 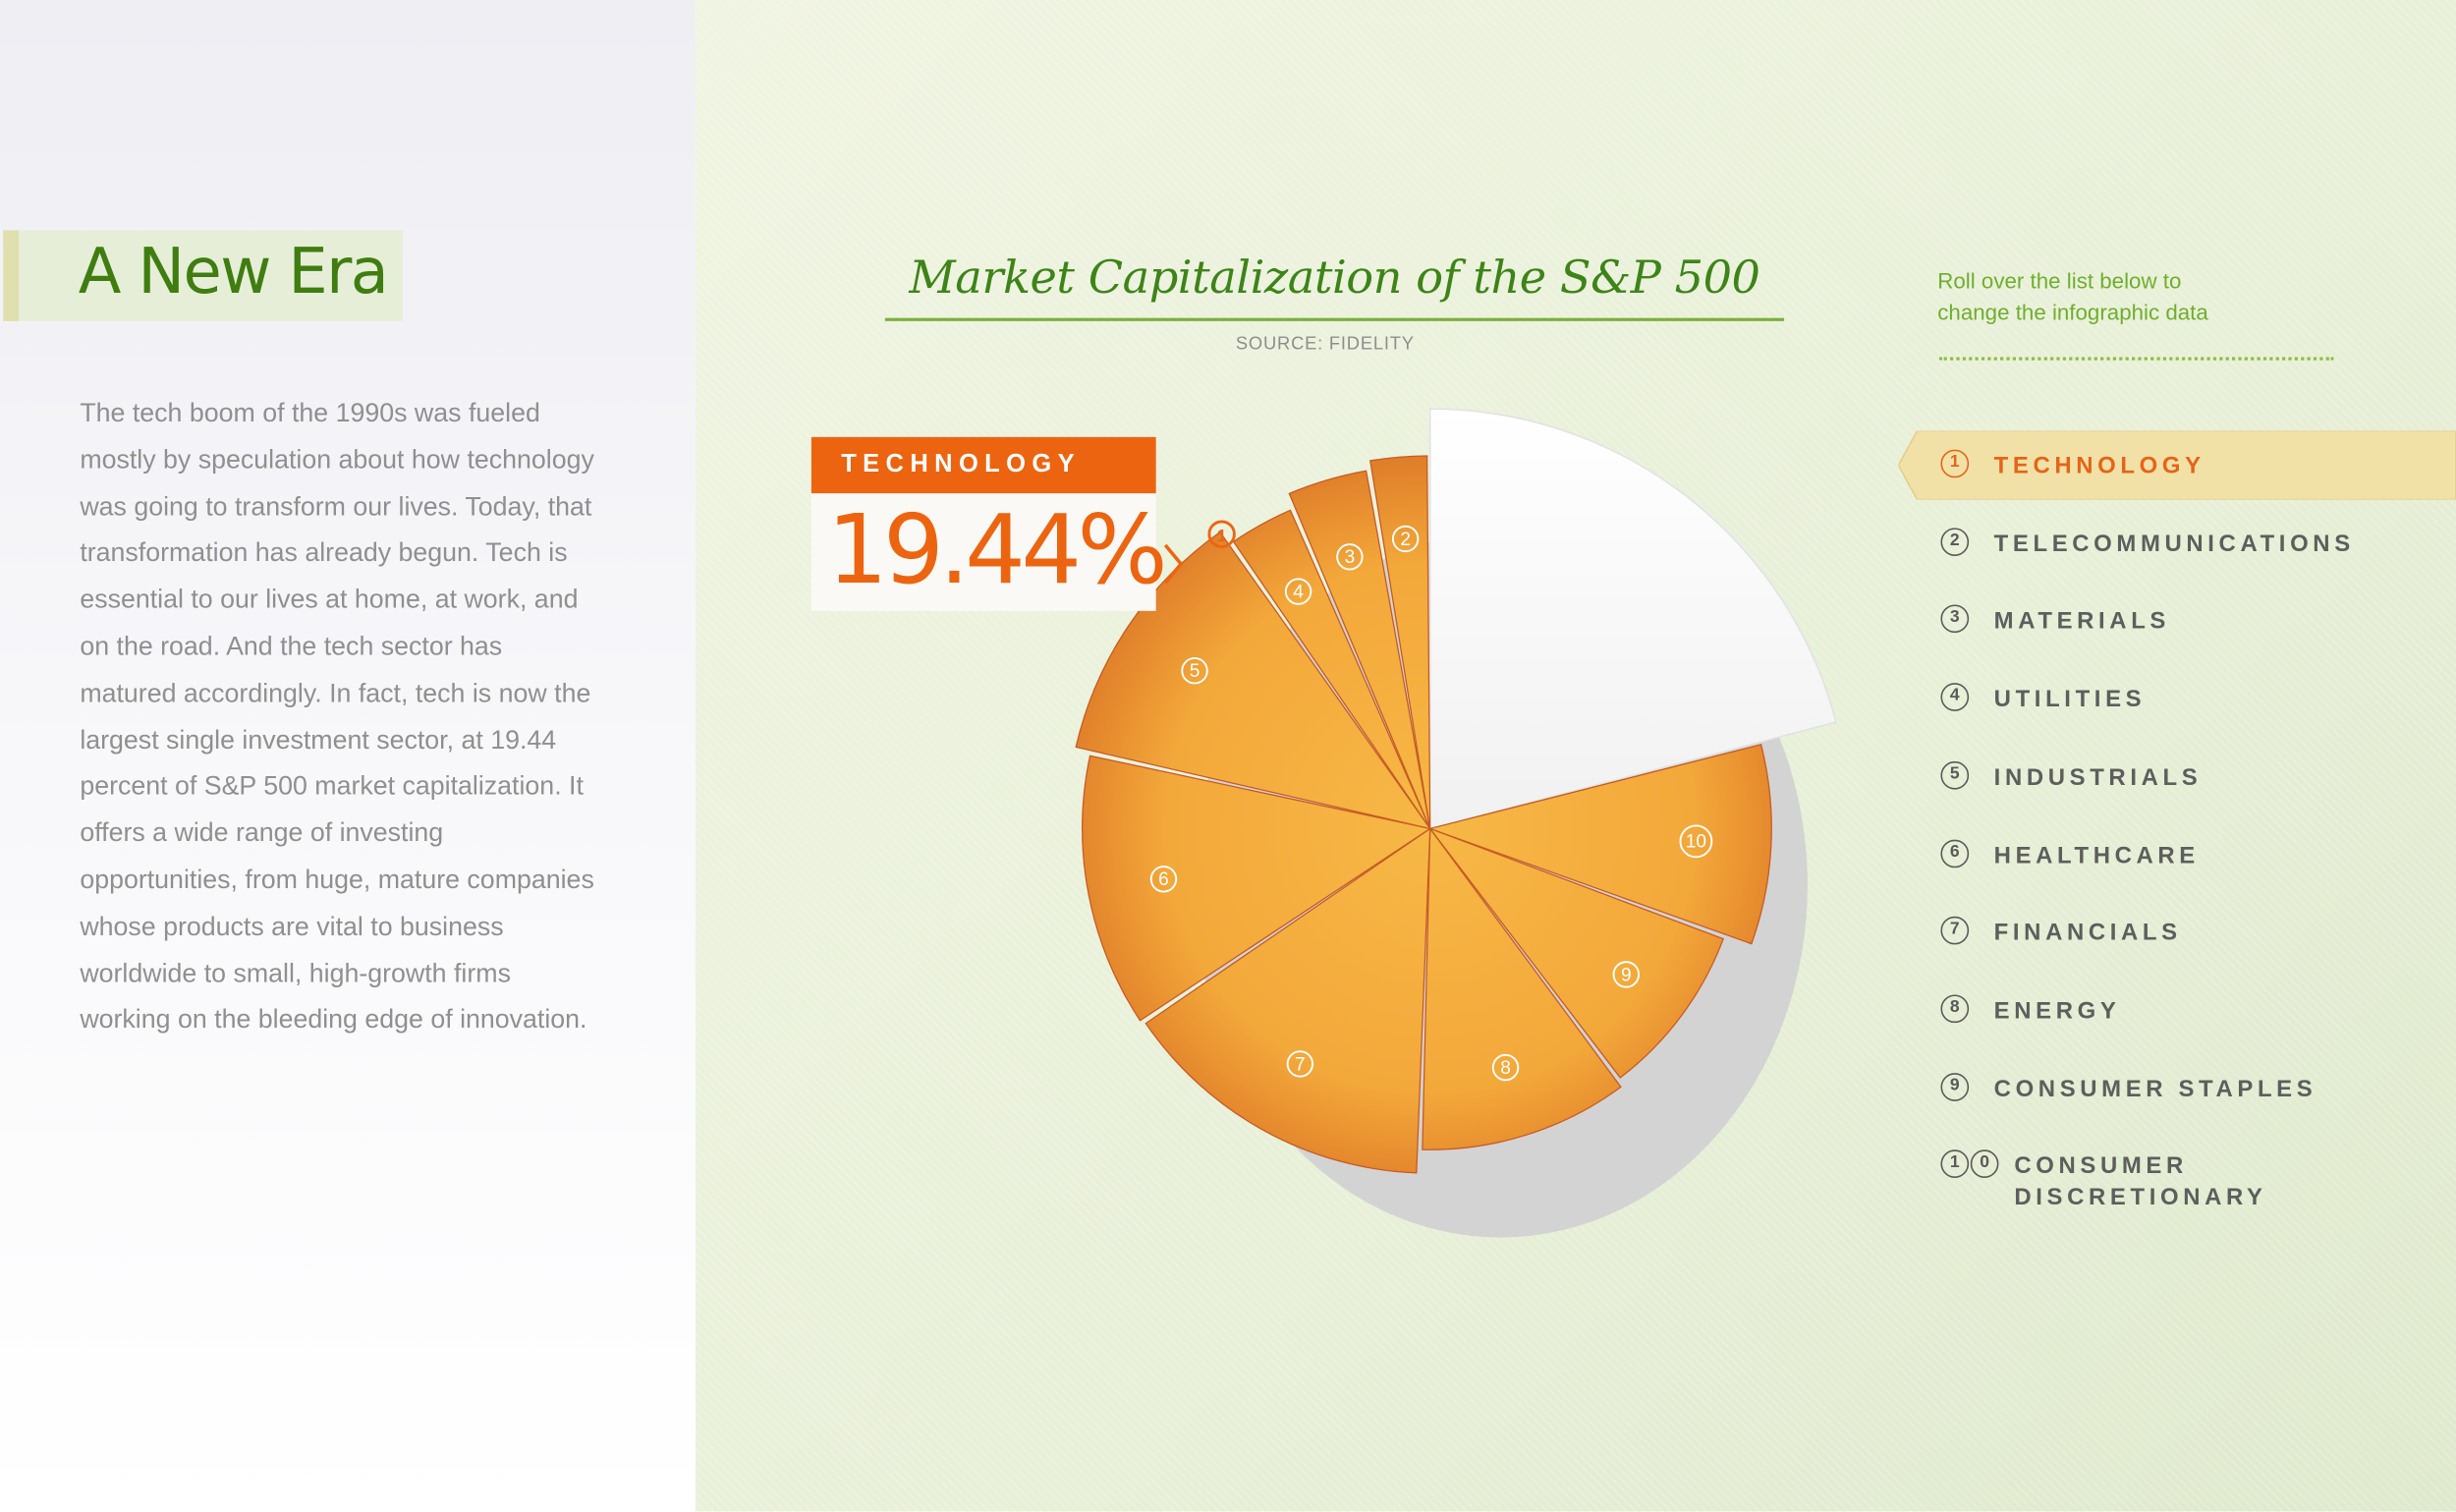 I want to click on sector-label: INDUSTRIALS, so click(x=2098, y=777).